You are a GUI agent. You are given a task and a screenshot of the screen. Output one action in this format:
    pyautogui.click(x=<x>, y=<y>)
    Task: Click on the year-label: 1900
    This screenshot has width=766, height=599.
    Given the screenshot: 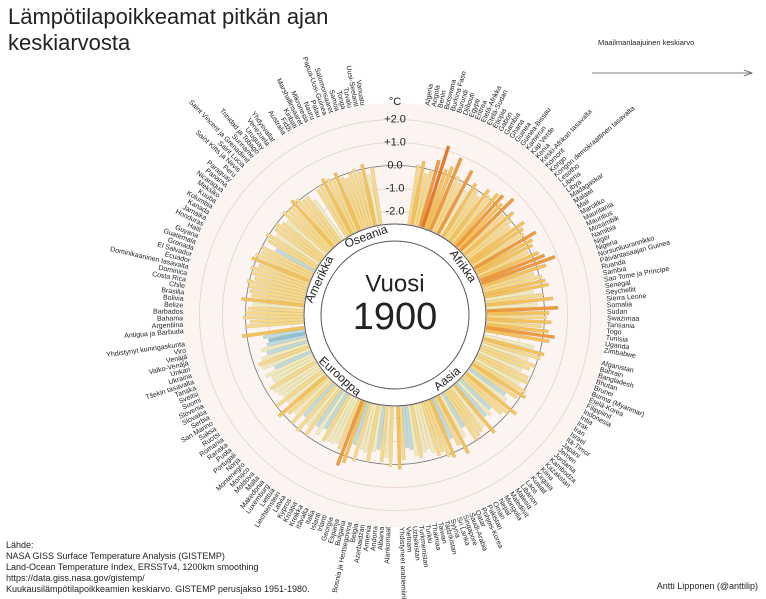 What is the action you would take?
    pyautogui.click(x=395, y=317)
    